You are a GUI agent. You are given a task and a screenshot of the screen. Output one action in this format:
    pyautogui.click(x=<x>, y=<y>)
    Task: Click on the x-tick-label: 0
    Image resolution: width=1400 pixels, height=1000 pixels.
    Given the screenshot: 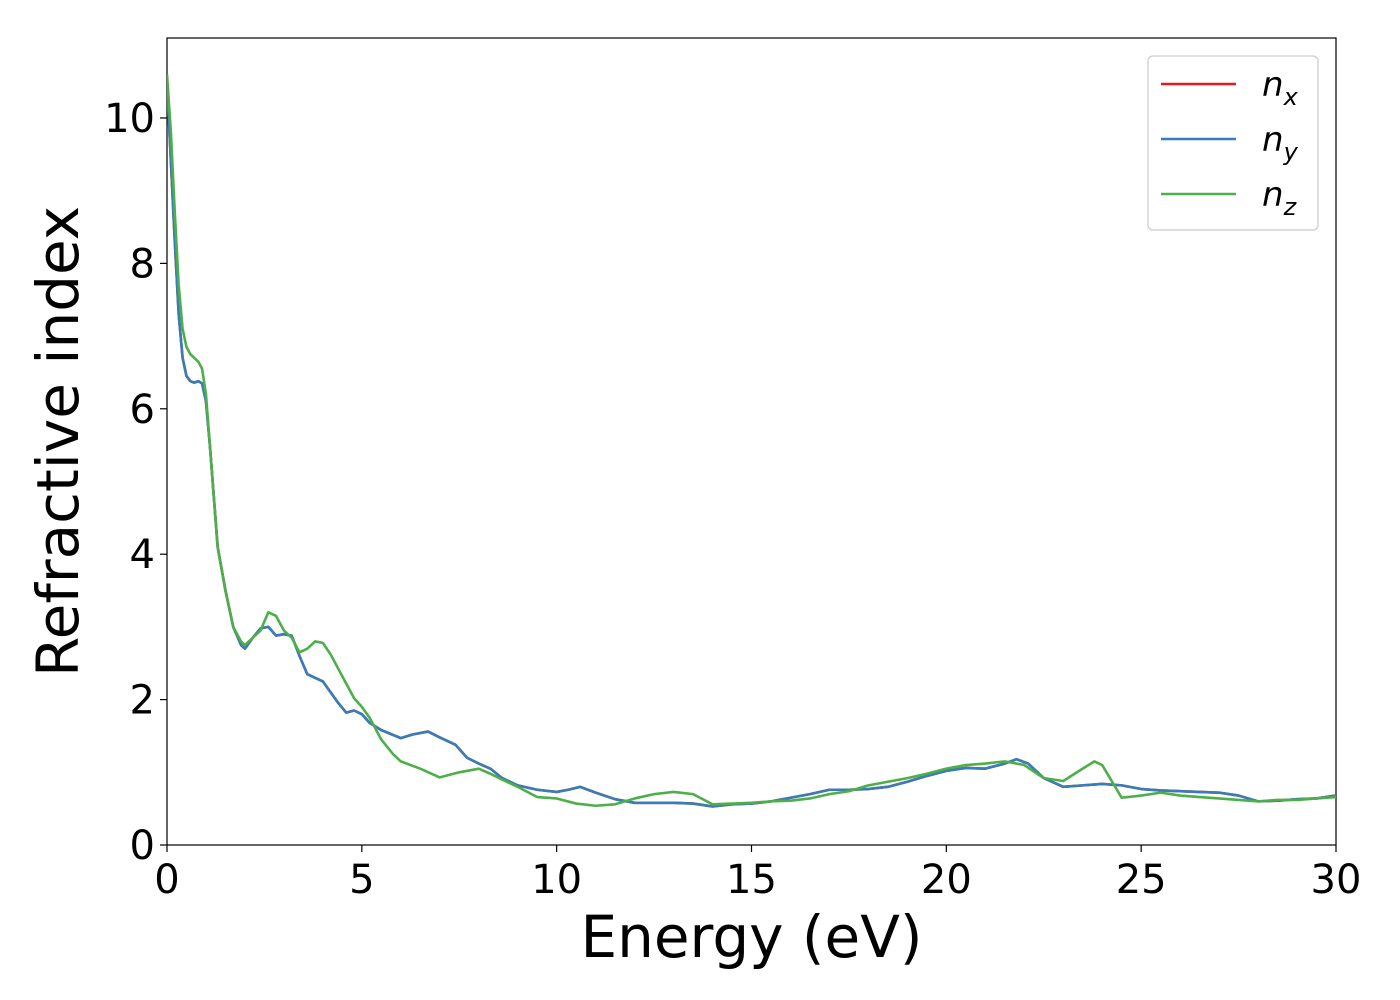 What is the action you would take?
    pyautogui.click(x=166, y=880)
    